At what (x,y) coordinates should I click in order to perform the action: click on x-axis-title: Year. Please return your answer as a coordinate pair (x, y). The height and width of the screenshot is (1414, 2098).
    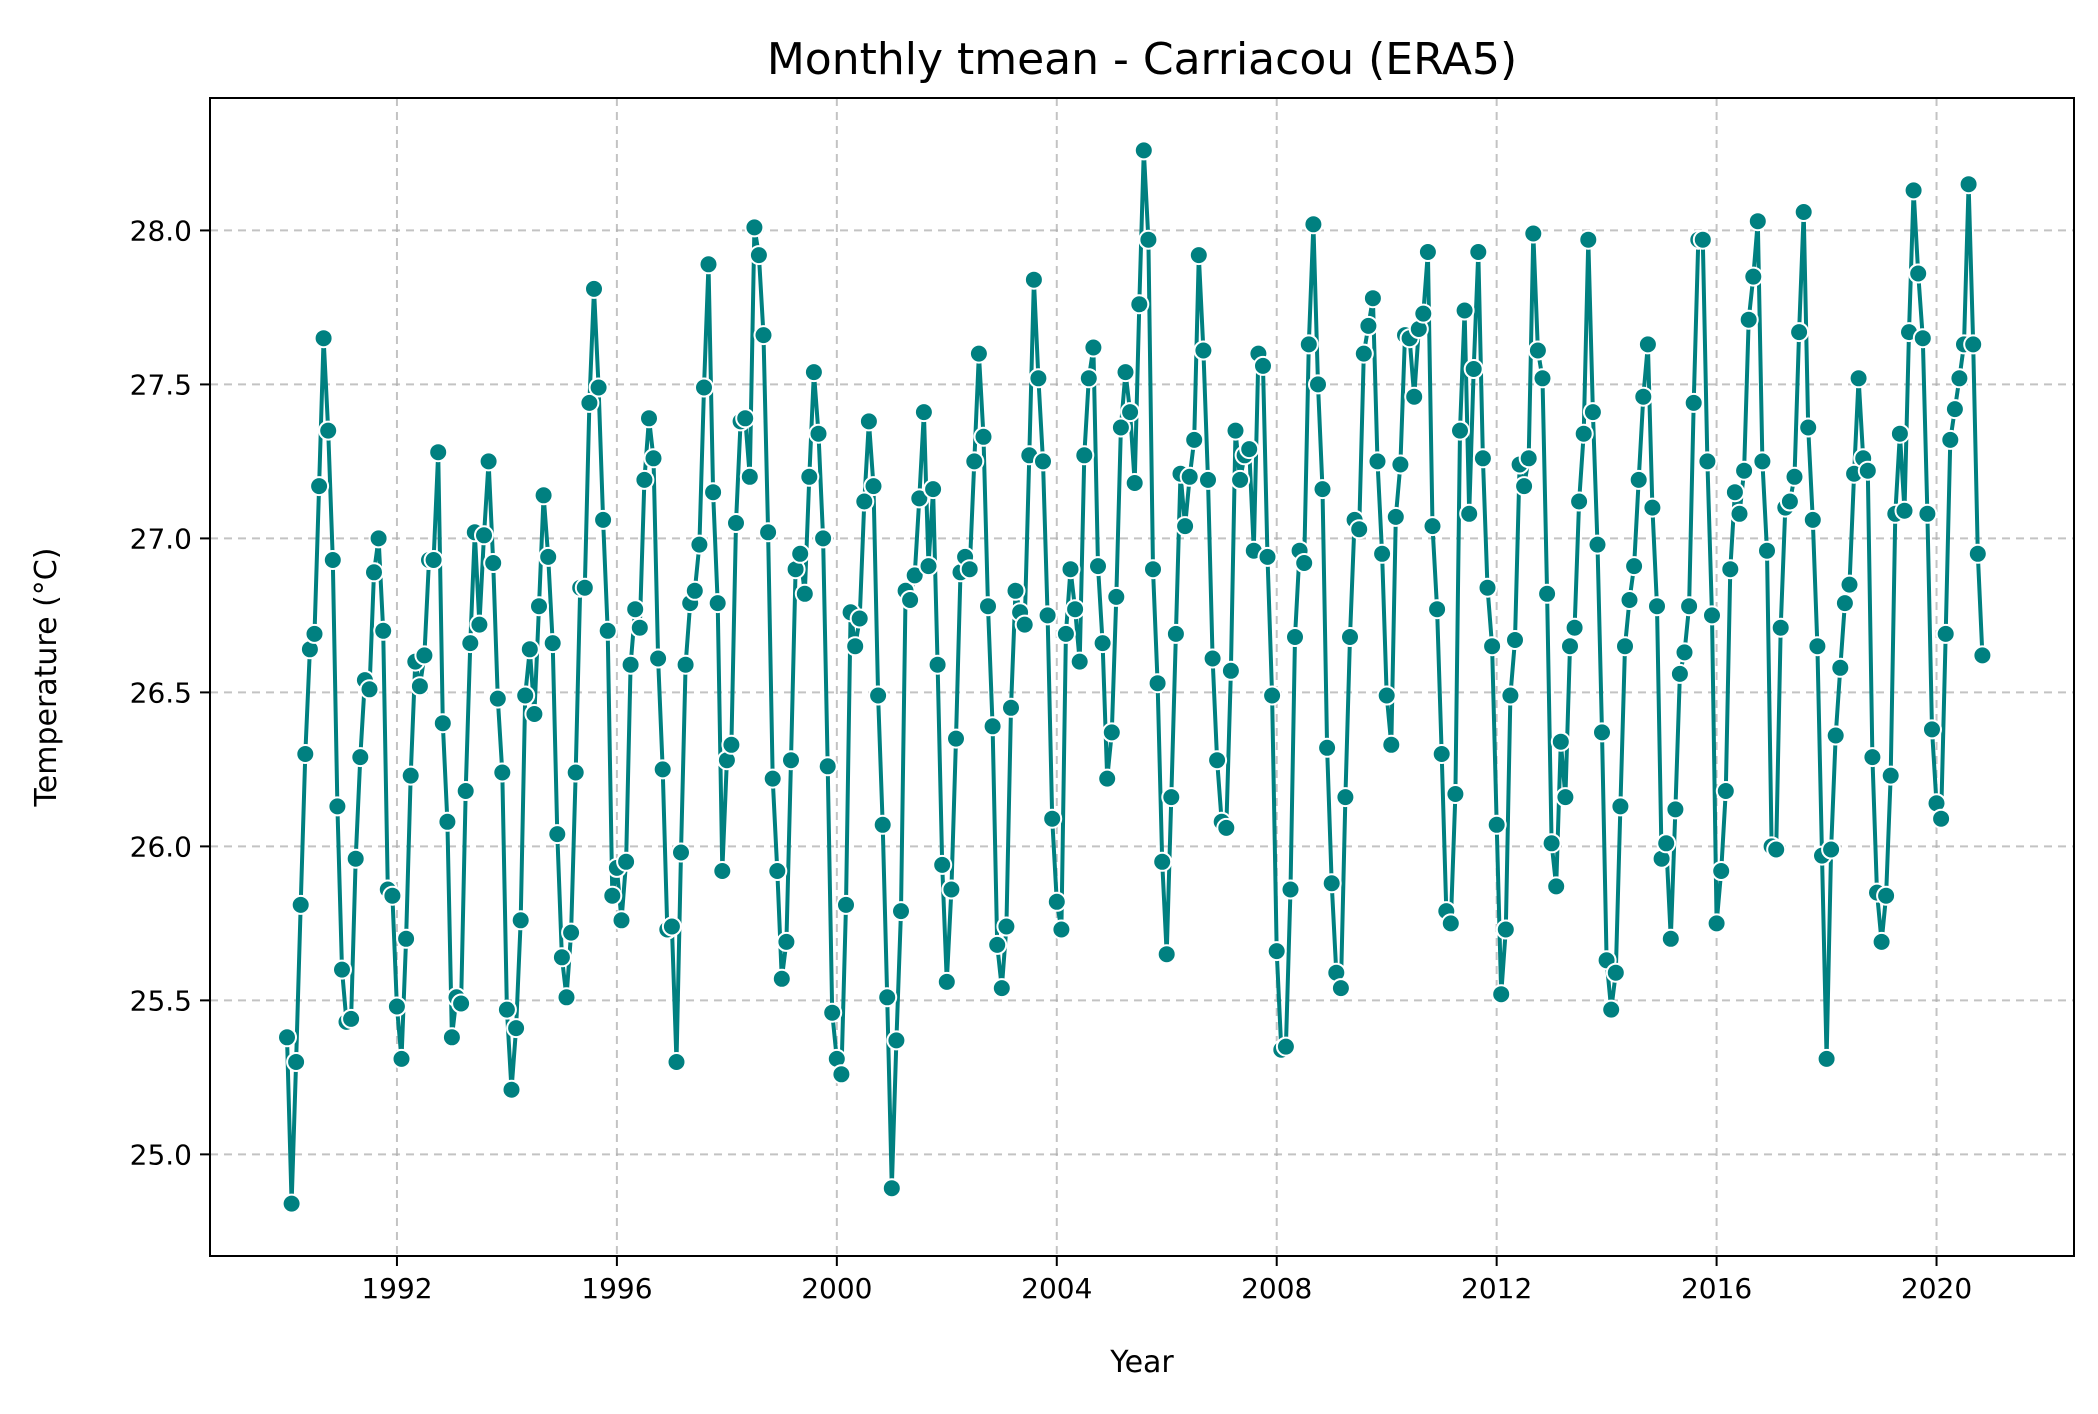
    Looking at the image, I should click on (1141, 1362).